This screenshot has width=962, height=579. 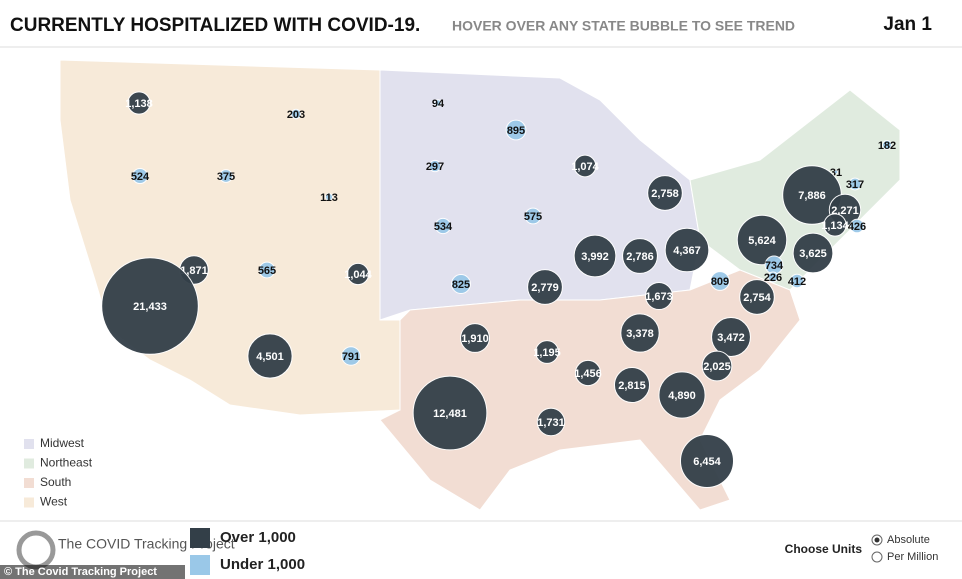 I want to click on units-option: Absolute, so click(x=908, y=540).